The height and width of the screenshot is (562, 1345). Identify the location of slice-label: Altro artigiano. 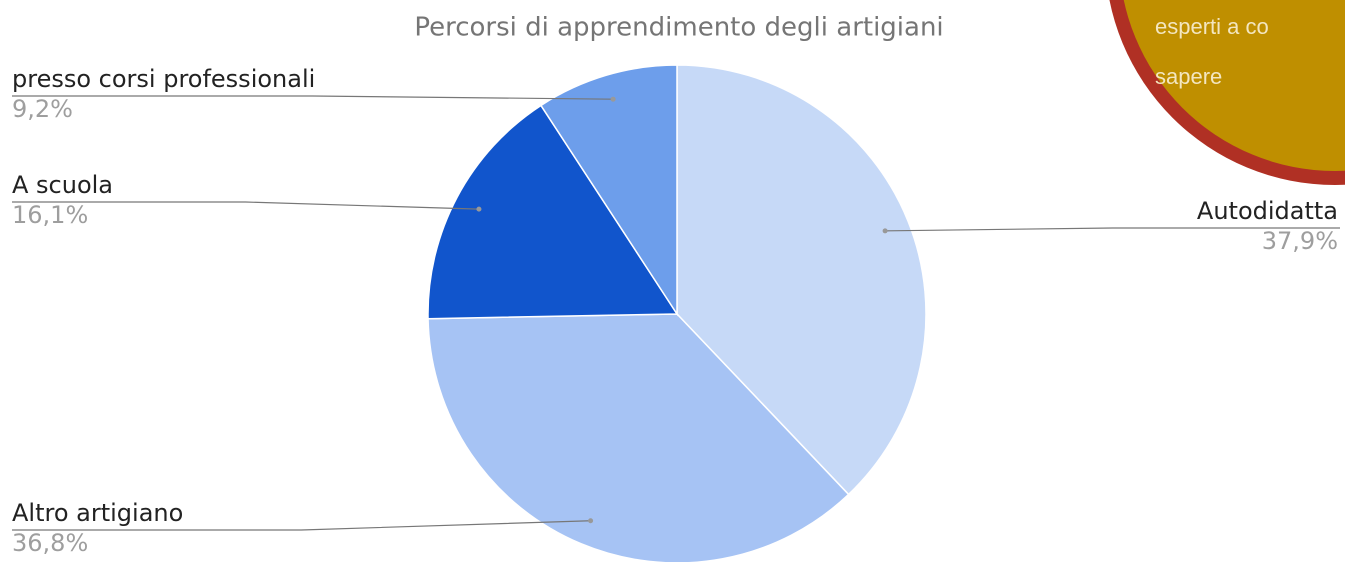
(97, 513).